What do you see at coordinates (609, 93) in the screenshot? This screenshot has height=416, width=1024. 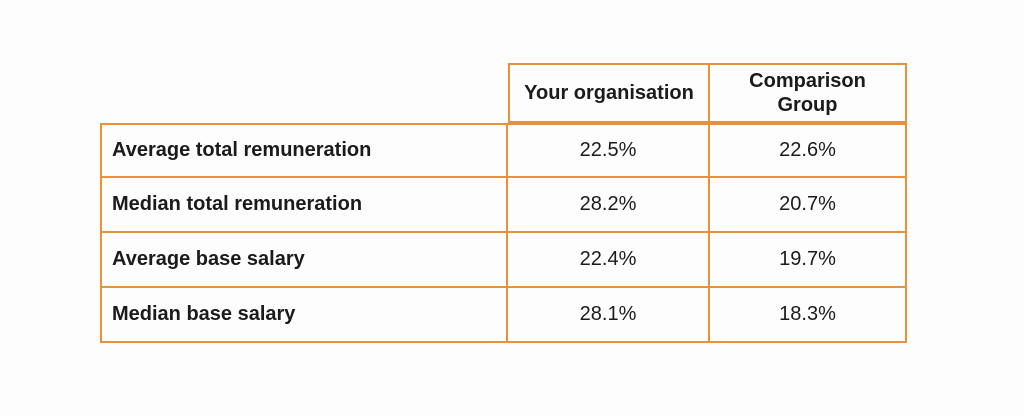 I see `column-header-your-organisation: Your organisation` at bounding box center [609, 93].